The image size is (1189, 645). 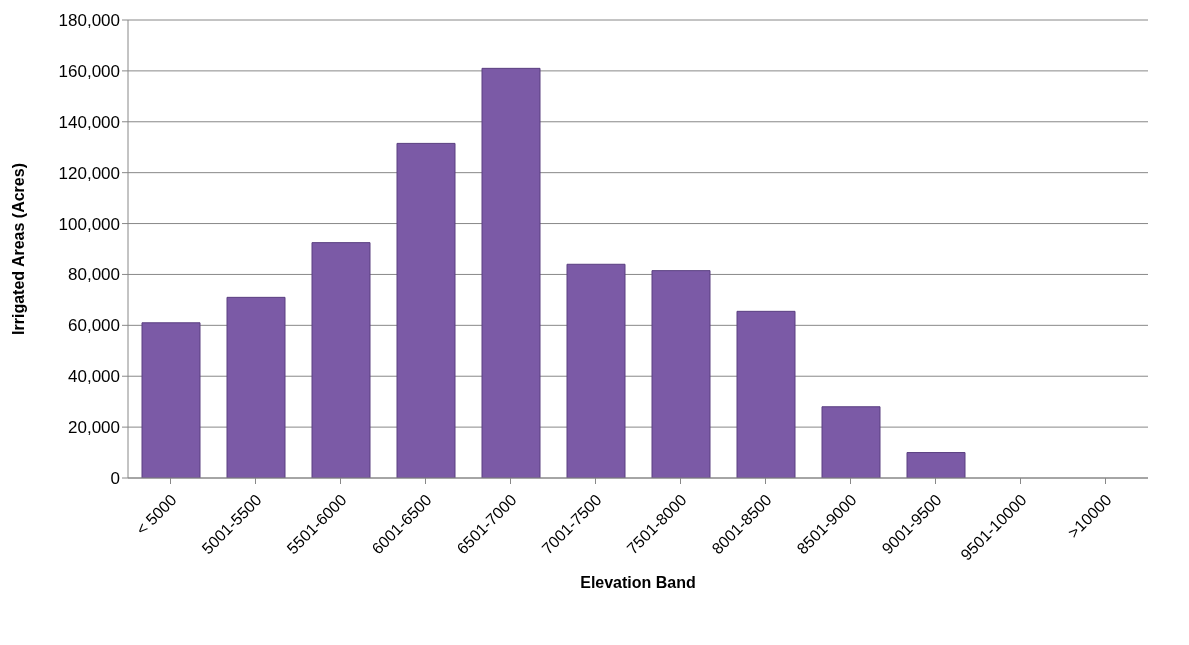 I want to click on y-tick-label: 140,000, so click(x=89, y=122).